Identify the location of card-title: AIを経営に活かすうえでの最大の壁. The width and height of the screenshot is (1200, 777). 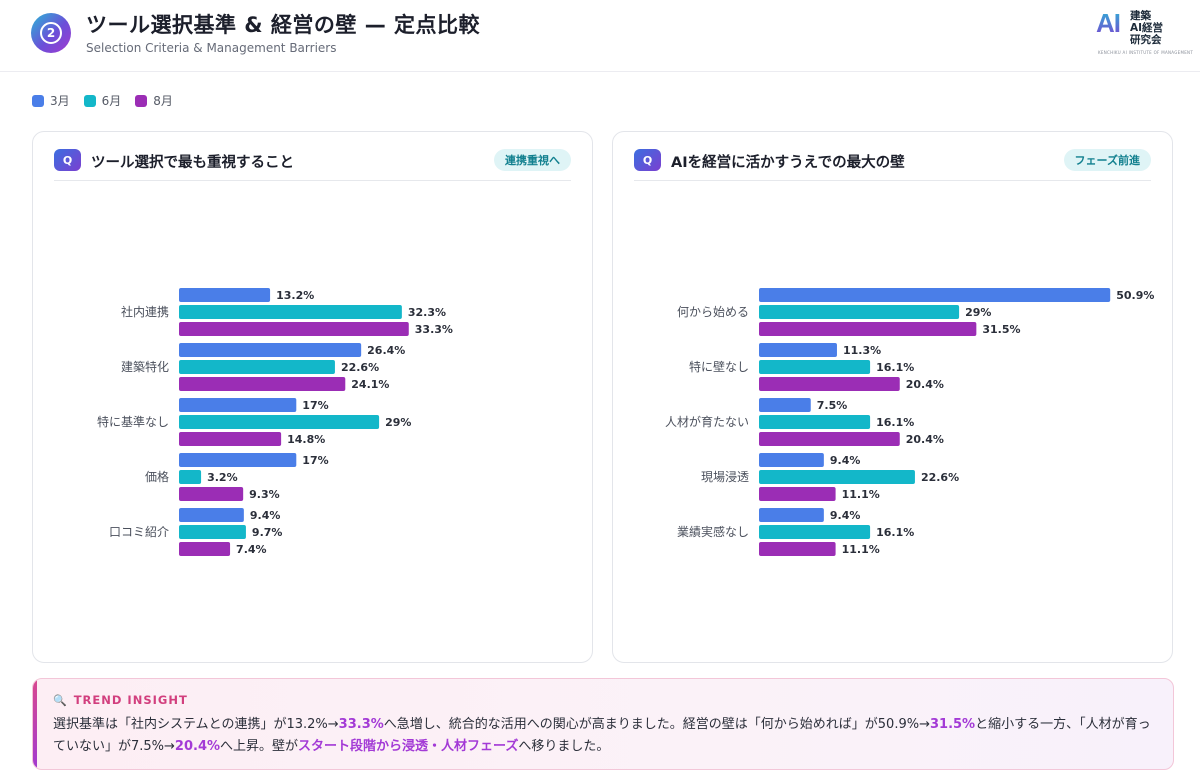
(788, 163).